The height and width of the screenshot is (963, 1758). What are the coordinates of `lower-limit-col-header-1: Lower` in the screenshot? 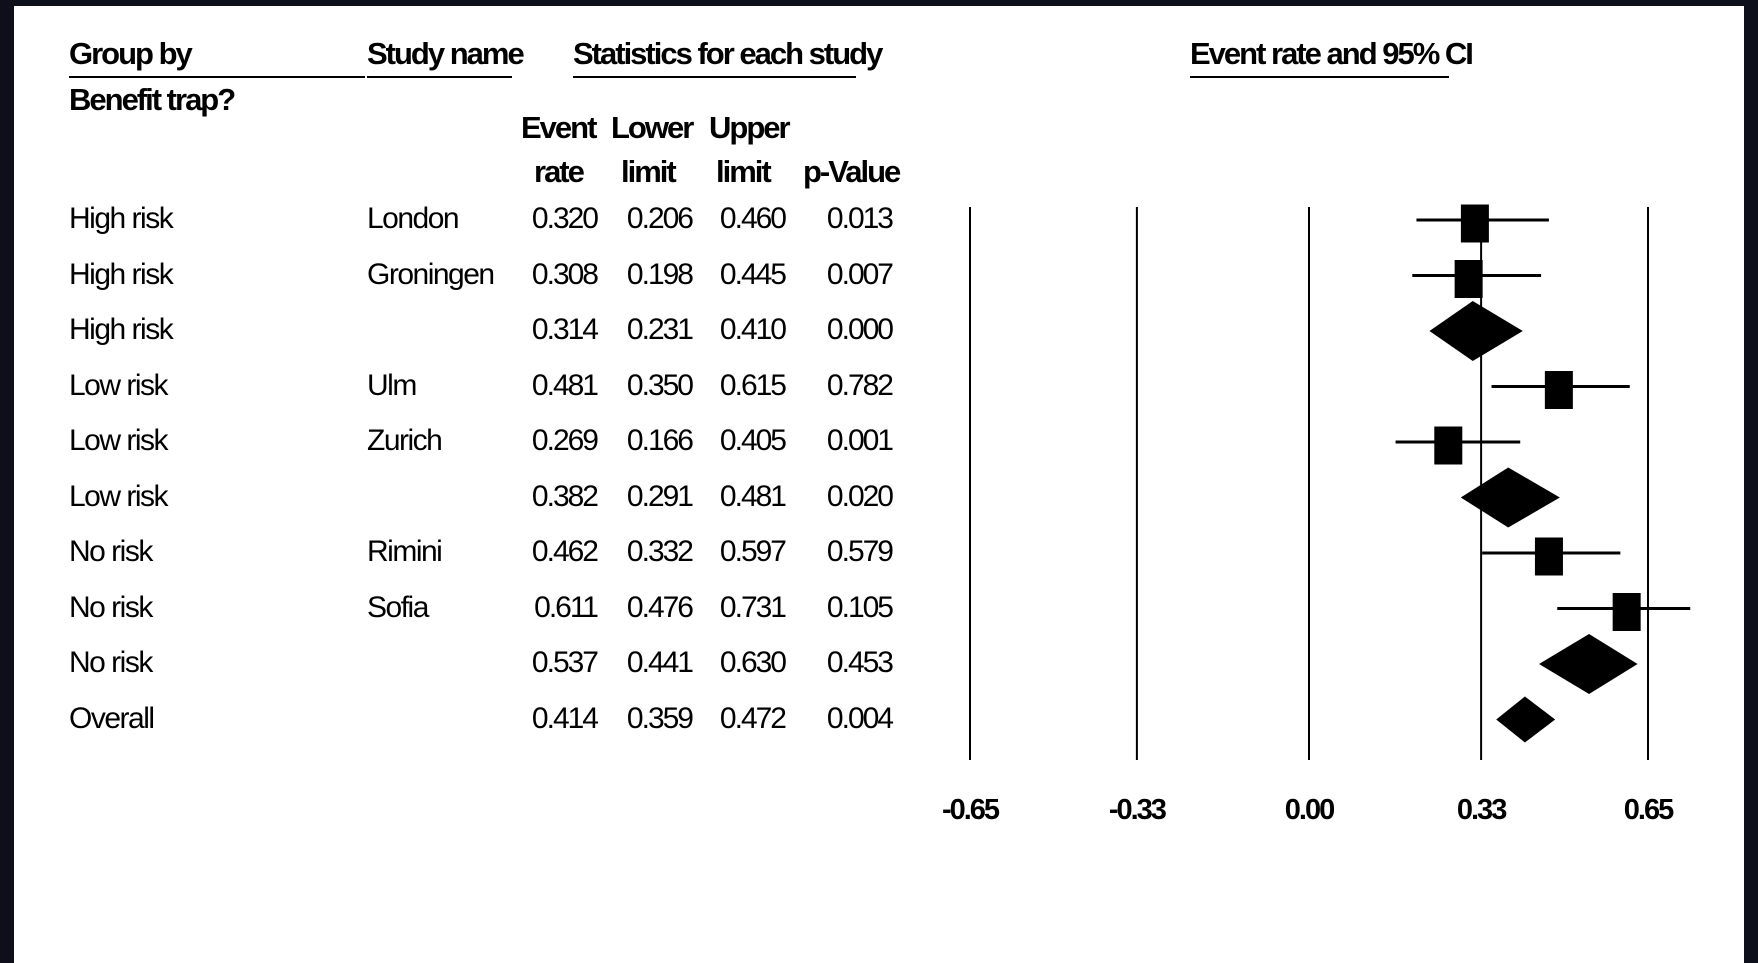 It's located at (652, 127).